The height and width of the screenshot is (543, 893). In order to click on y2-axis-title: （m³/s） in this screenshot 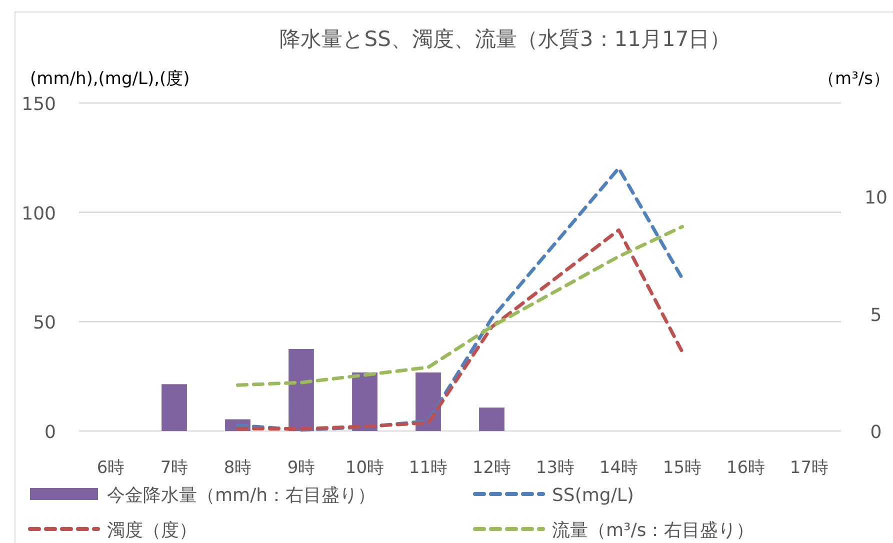, I will do `click(854, 79)`.